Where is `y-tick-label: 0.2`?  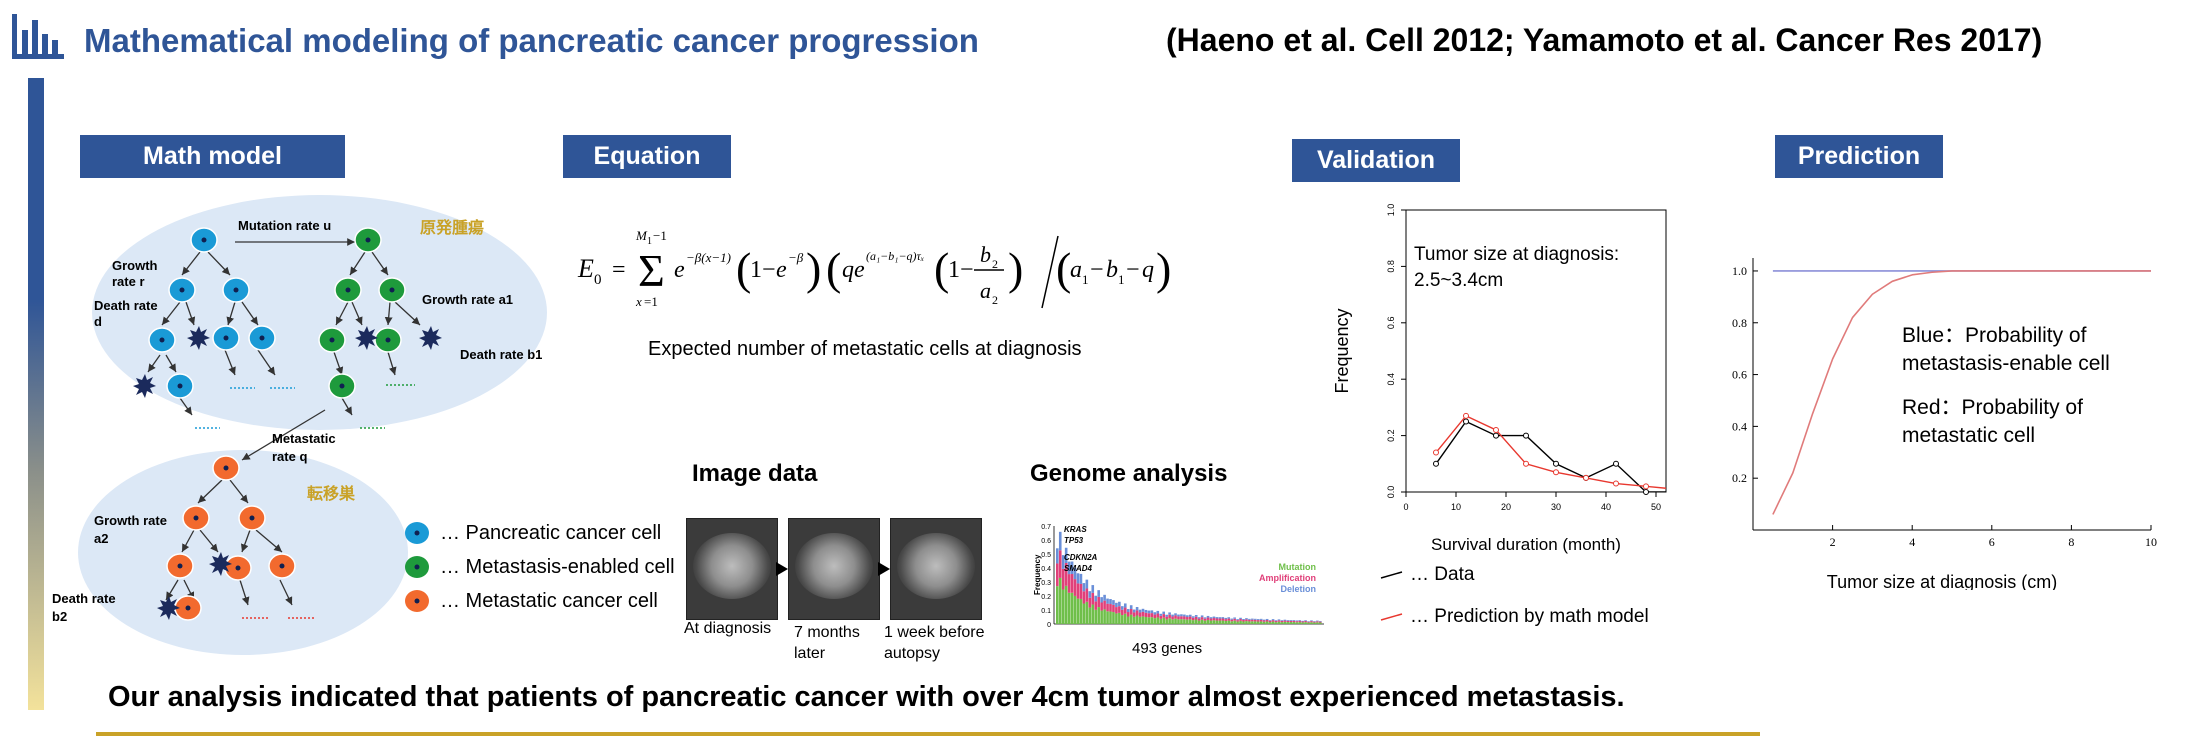 y-tick-label: 0.2 is located at coordinates (1739, 478).